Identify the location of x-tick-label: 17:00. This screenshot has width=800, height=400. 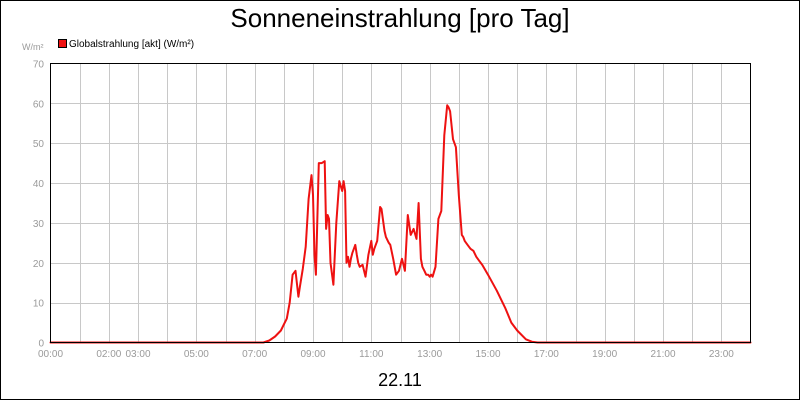
(546, 354).